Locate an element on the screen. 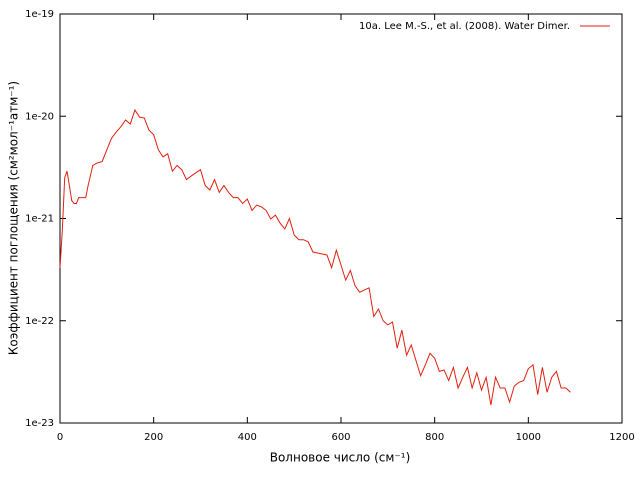  y-tick-label: 1e-20 is located at coordinates (39, 116).